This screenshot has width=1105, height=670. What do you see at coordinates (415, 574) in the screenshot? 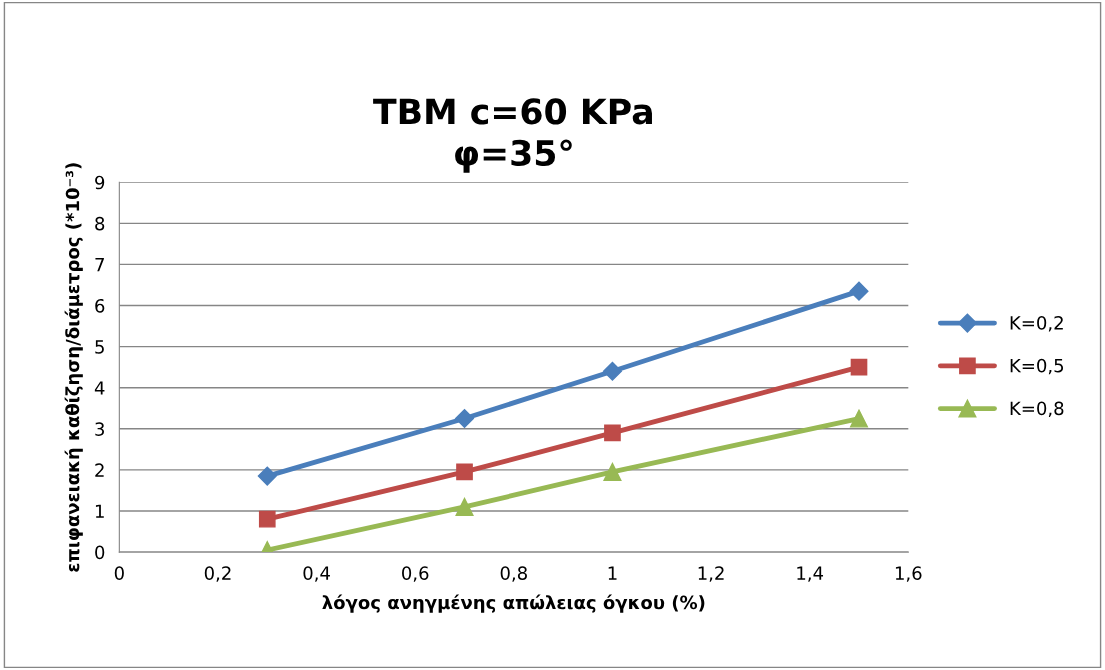
I see `x-tick-label: 0,6` at bounding box center [415, 574].